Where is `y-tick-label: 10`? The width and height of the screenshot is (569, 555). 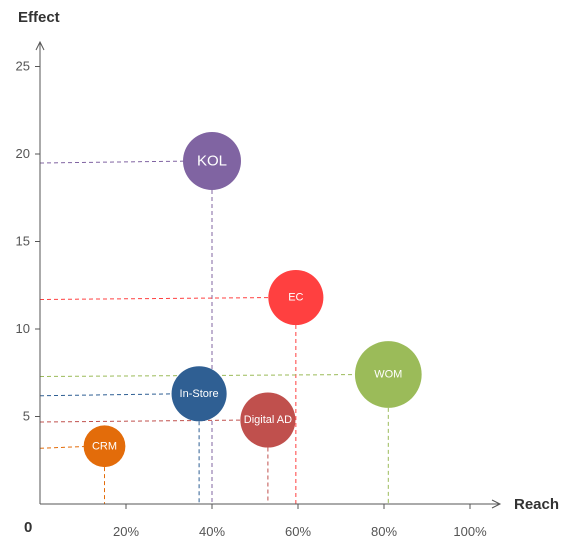 y-tick-label: 10 is located at coordinates (23, 328).